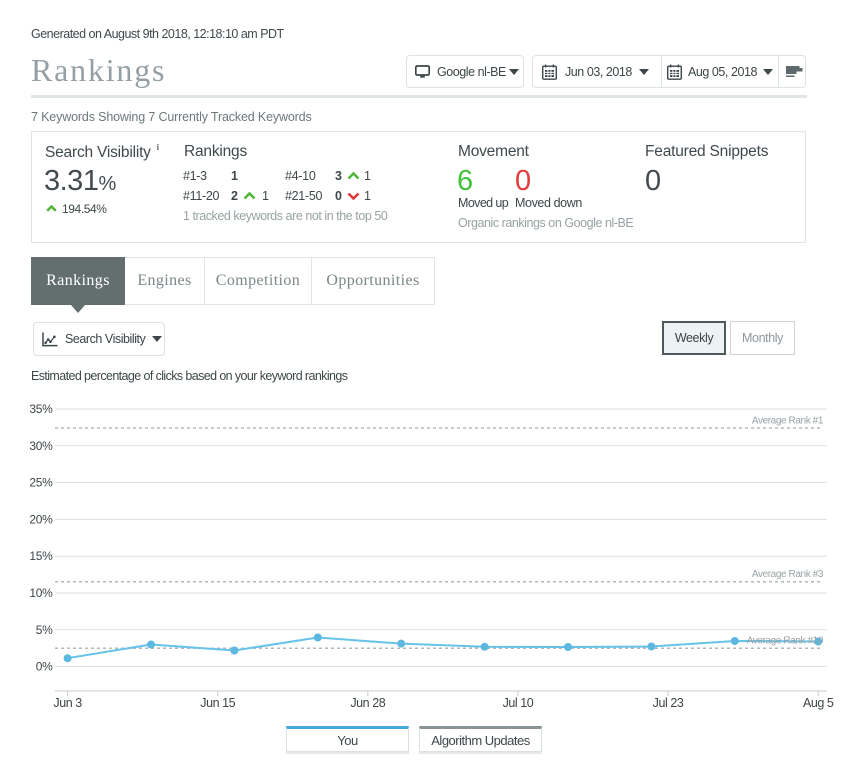 The width and height of the screenshot is (859, 771). I want to click on svg-text: Jun 28, so click(367, 703).